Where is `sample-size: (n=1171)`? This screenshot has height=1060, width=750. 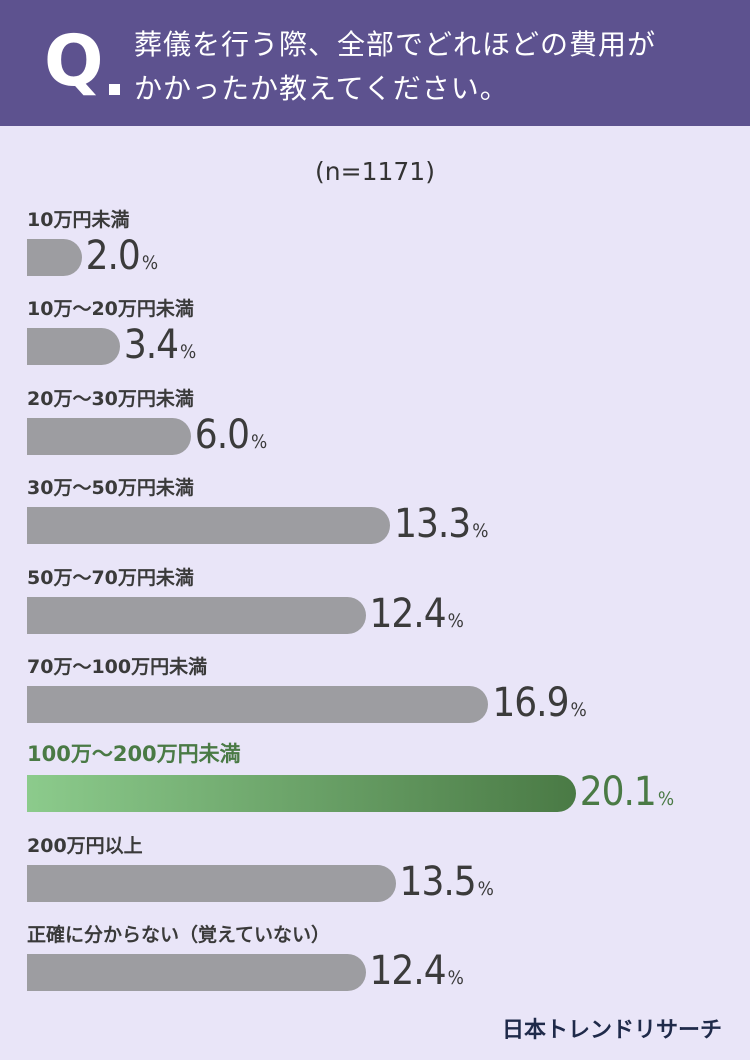
sample-size: (n=1171) is located at coordinates (375, 171).